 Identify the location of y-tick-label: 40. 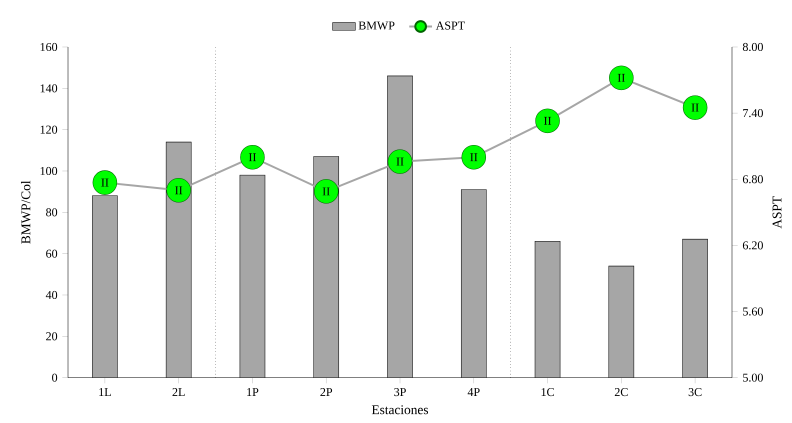
(52, 295).